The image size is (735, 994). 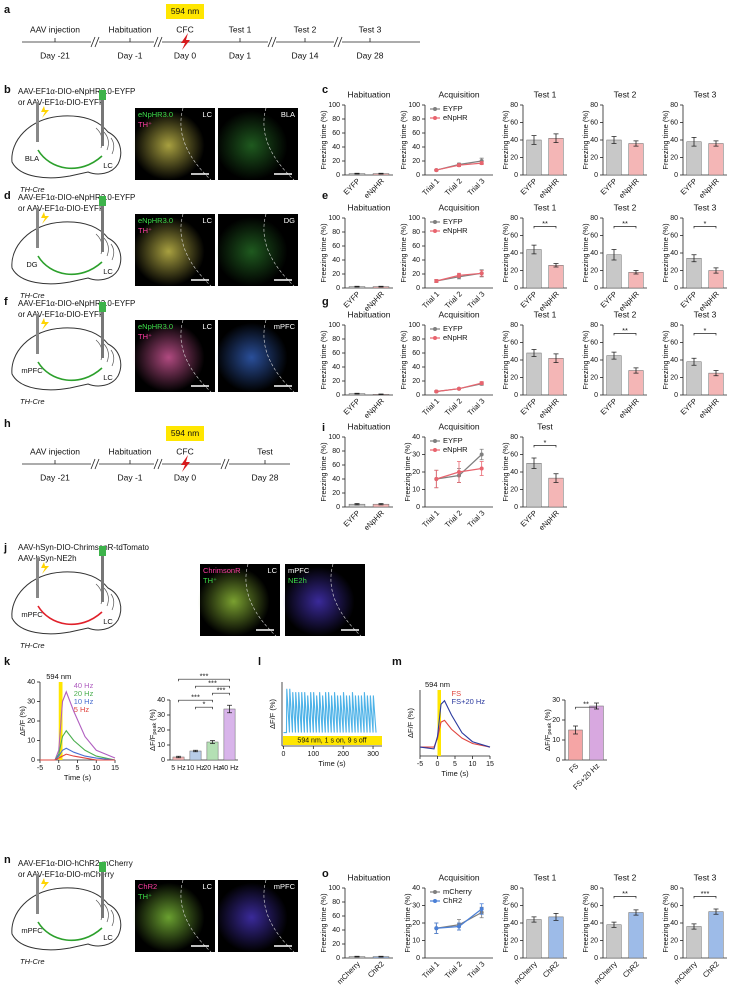 What do you see at coordinates (325, 874) in the screenshot?
I see `panel-label: o` at bounding box center [325, 874].